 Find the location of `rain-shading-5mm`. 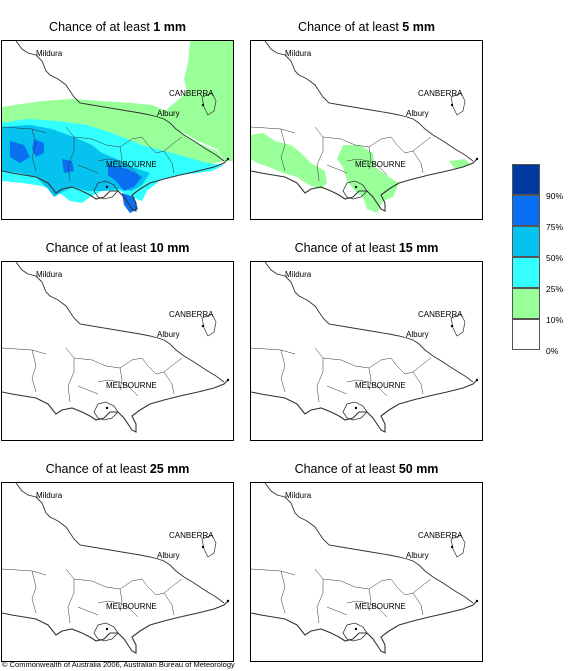

rain-shading-5mm is located at coordinates (361, 173).